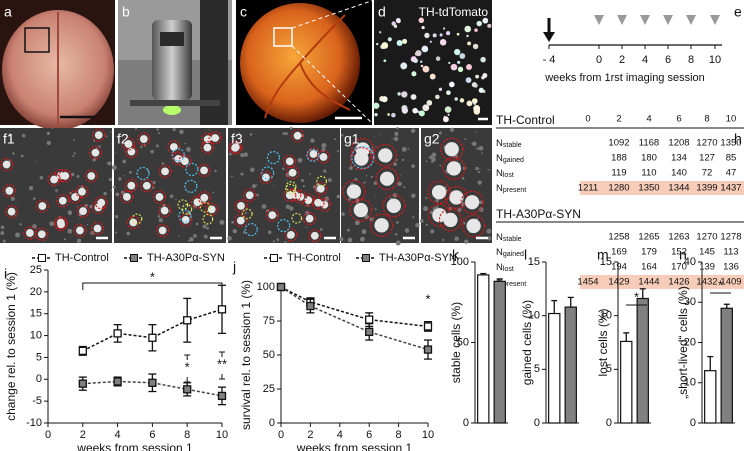  Describe the element at coordinates (5, 274) in the screenshot. I see `panel-label: i` at that location.